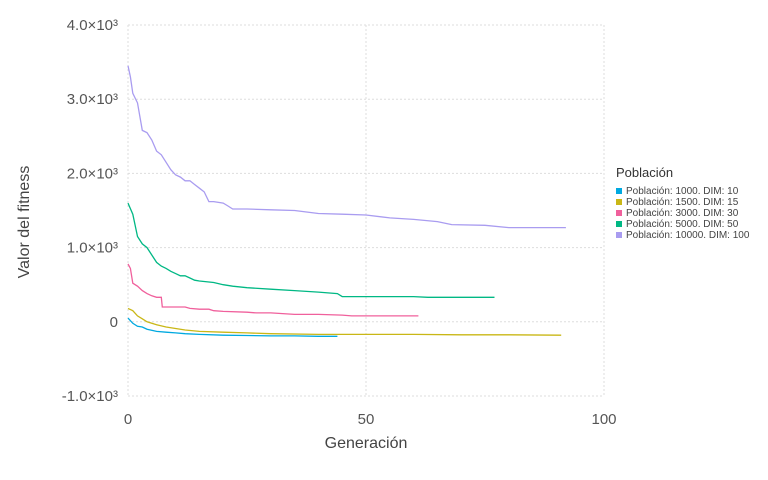  What do you see at coordinates (366, 443) in the screenshot?
I see `x-axis-label: Generación` at bounding box center [366, 443].